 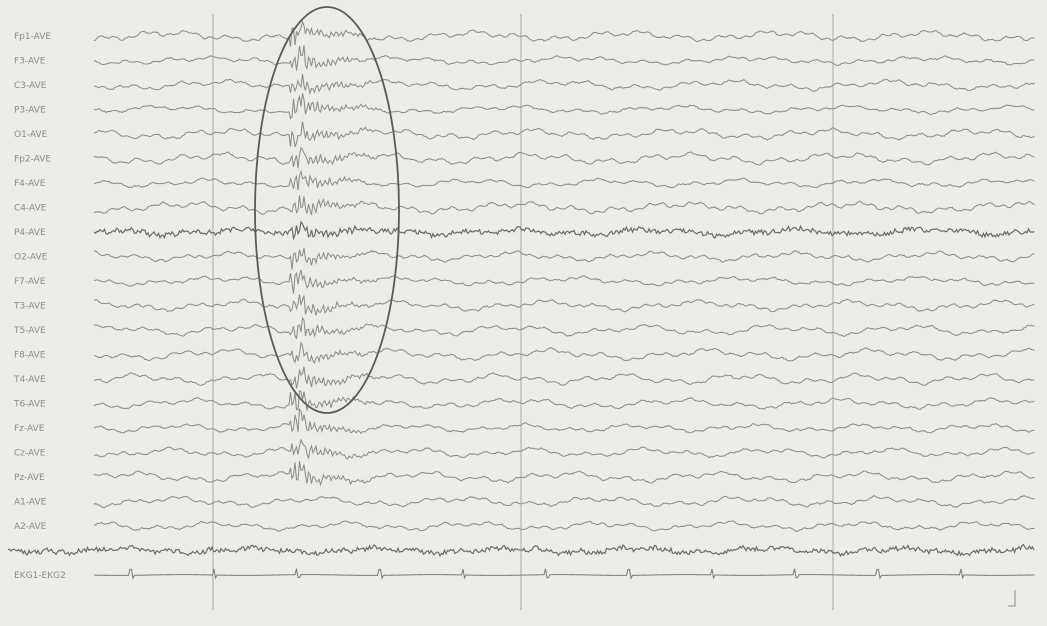 I want to click on channel-label: P4-AVE, so click(x=30, y=233).